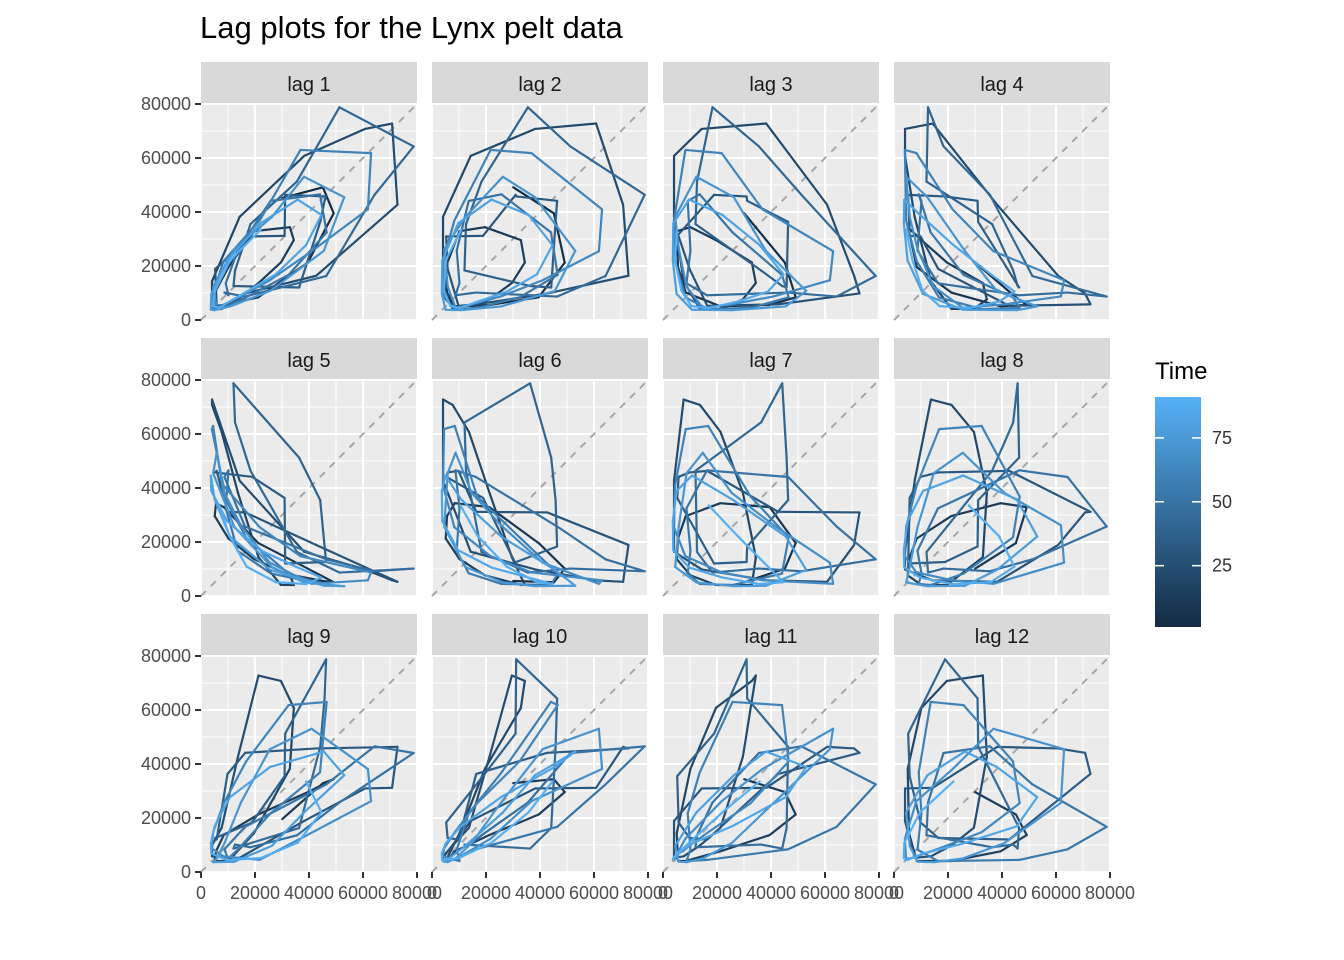  Describe the element at coordinates (166, 158) in the screenshot. I see `y-tick-label: 60000` at that location.